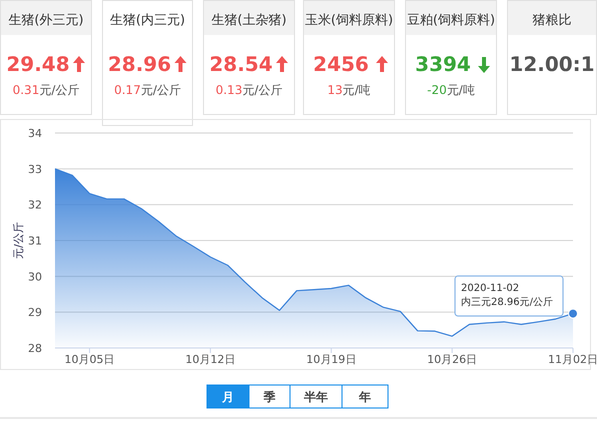 The image size is (597, 421). What do you see at coordinates (249, 20) in the screenshot?
I see `category-label: 生猪(土杂猪)` at bounding box center [249, 20].